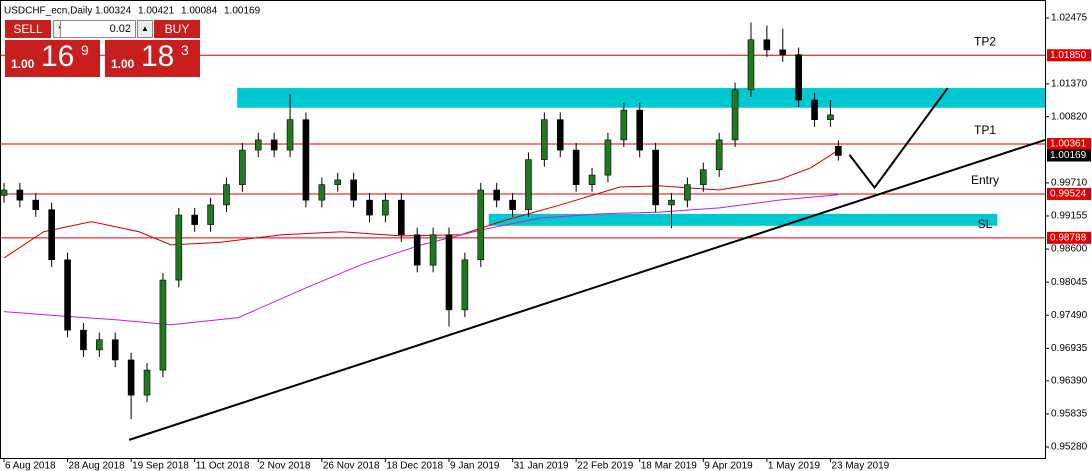  Describe the element at coordinates (1069, 18) in the screenshot. I see `y-tick-label: 1.02475` at that location.